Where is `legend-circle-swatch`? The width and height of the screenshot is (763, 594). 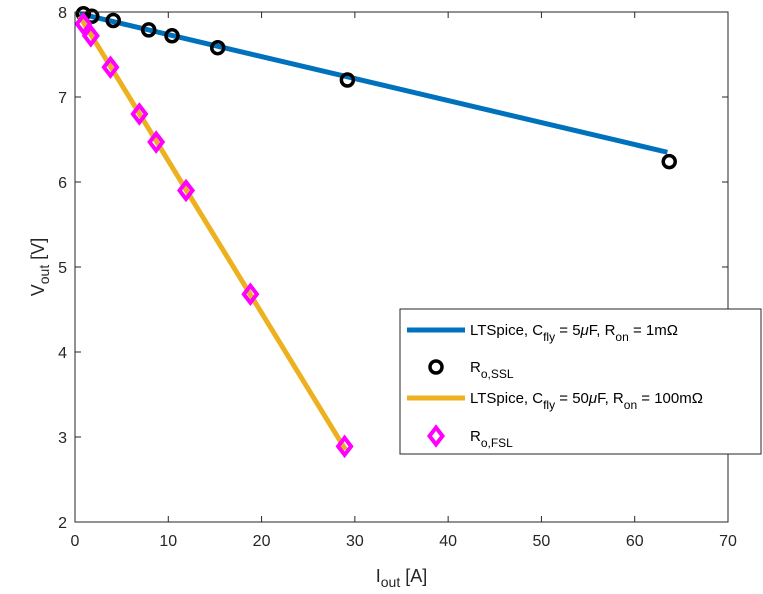
legend-circle-swatch is located at coordinates (436, 367).